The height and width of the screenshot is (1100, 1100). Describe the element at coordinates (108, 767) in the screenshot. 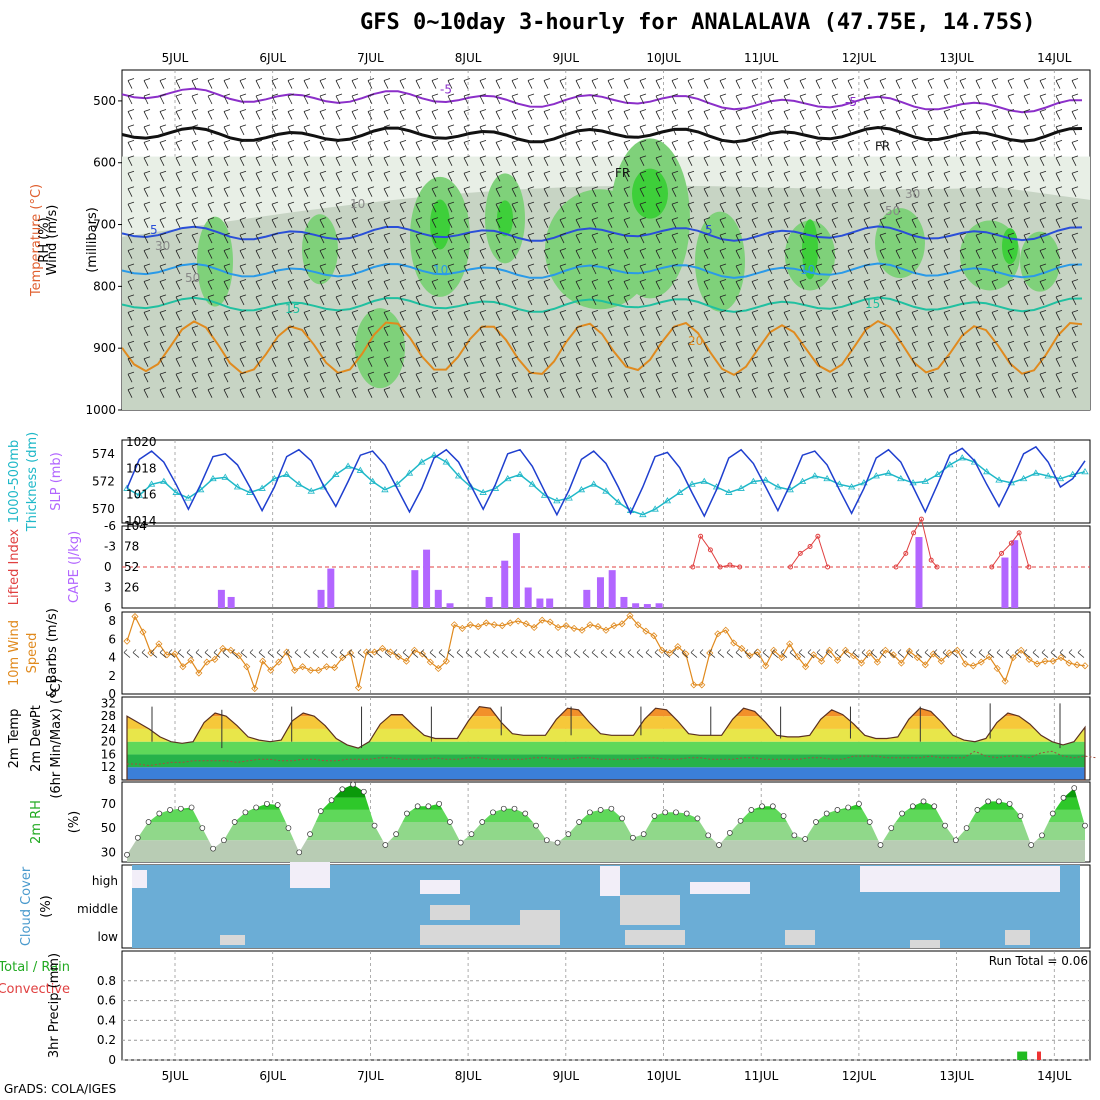

I see `temp-tick: 12` at that location.